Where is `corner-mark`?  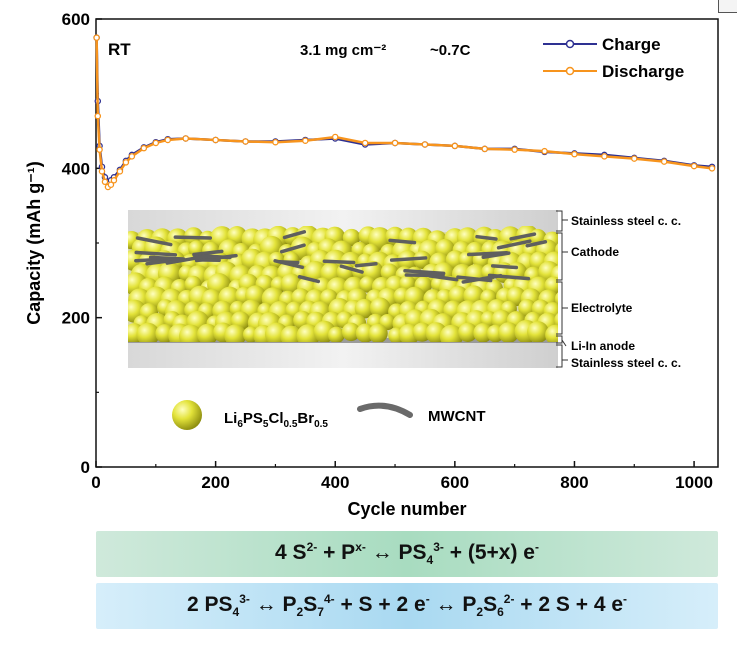
corner-mark is located at coordinates (727, 6).